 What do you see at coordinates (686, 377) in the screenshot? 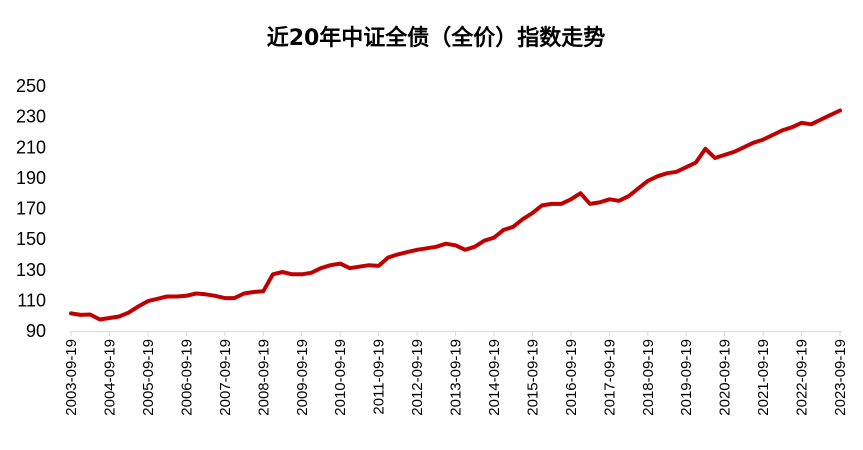
I see `x-tick-label: 2019-09-19` at bounding box center [686, 377].